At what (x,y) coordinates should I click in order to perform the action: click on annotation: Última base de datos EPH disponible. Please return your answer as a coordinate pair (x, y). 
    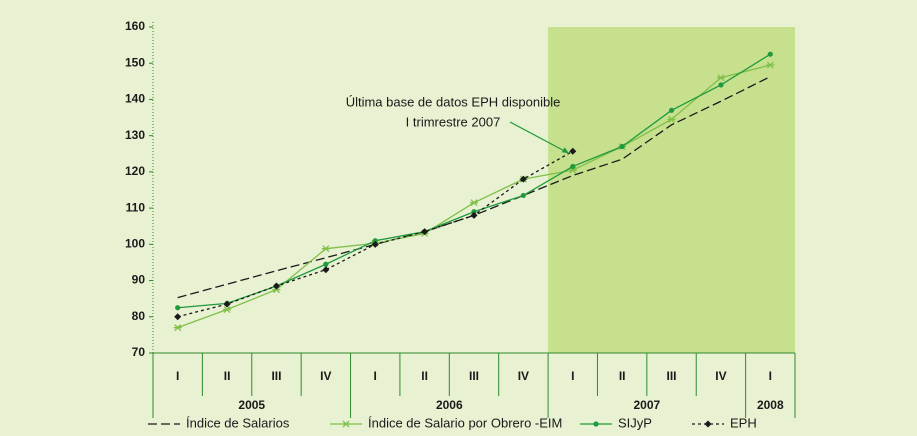
    Looking at the image, I should click on (453, 101).